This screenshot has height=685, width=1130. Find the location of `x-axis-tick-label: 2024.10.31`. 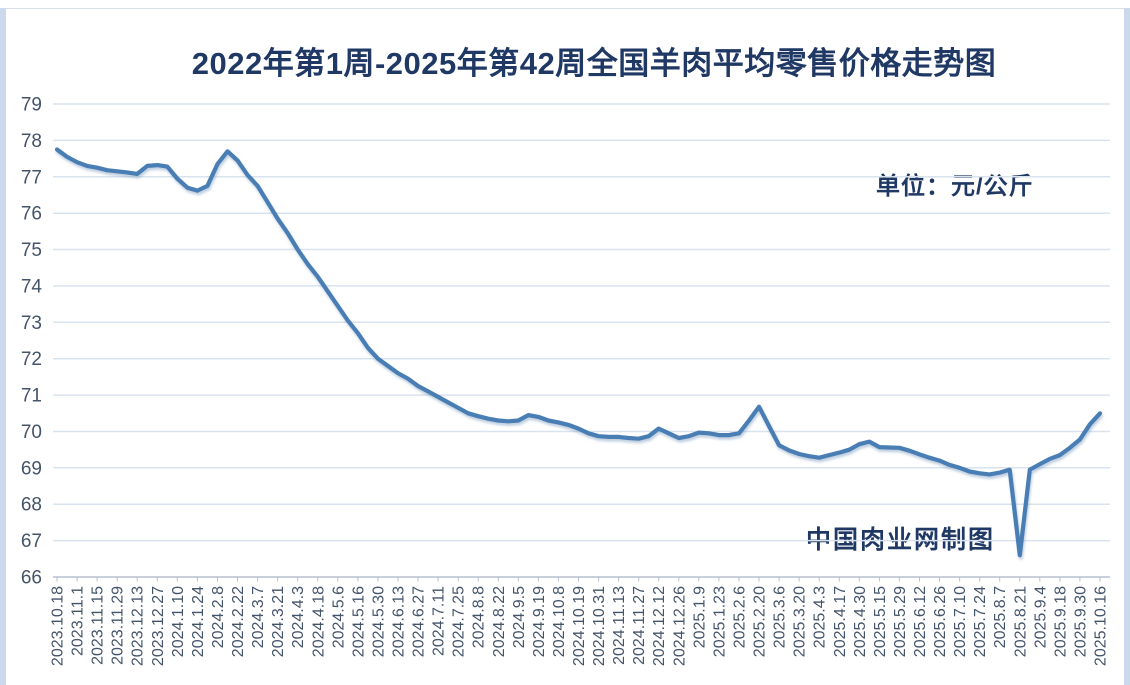

x-axis-tick-label: 2024.10.31 is located at coordinates (599, 626).